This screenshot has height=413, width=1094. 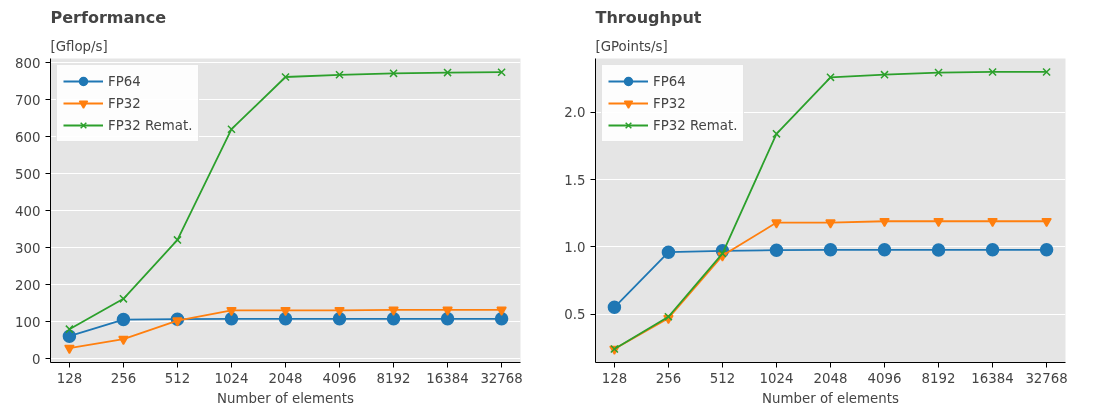 I want to click on y-tick-label: 100, so click(x=28, y=322).